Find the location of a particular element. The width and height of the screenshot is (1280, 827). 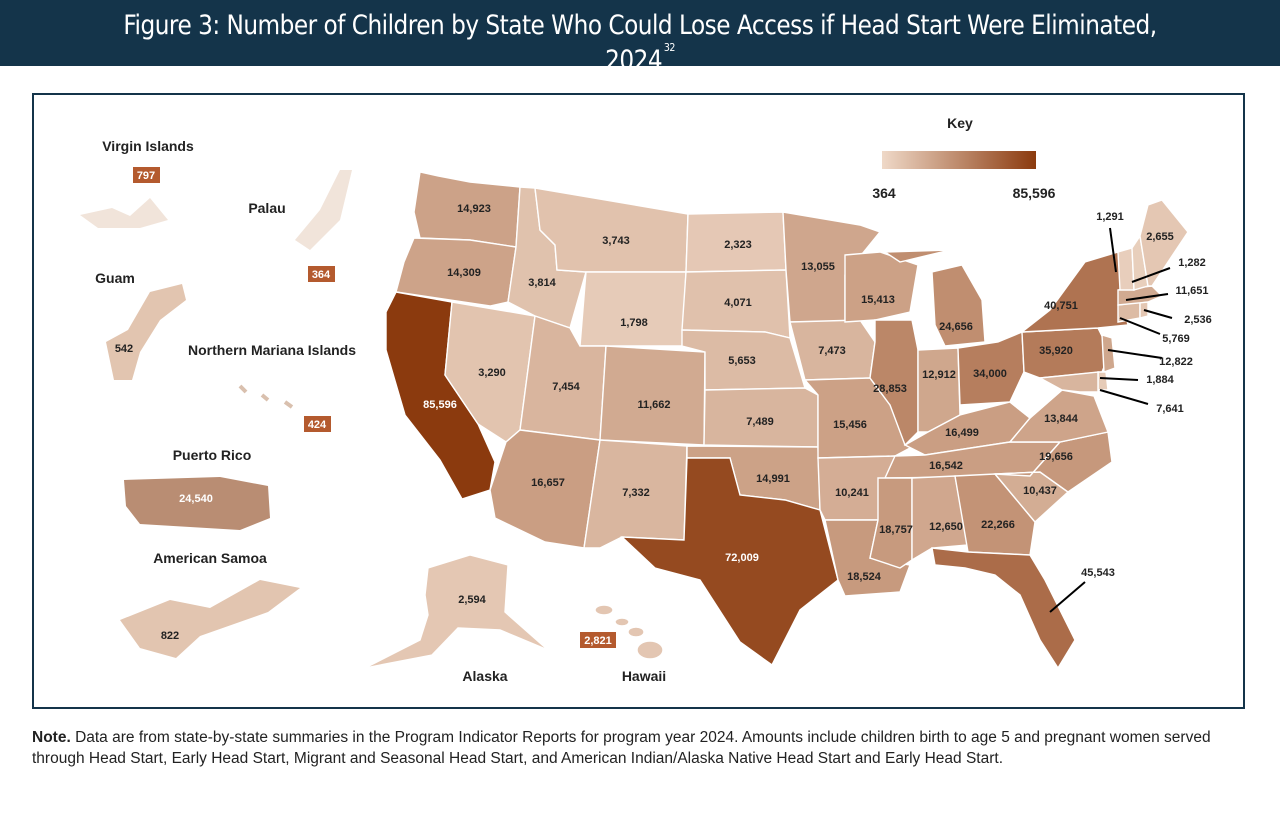

hawaii-value-box is located at coordinates (598, 640).